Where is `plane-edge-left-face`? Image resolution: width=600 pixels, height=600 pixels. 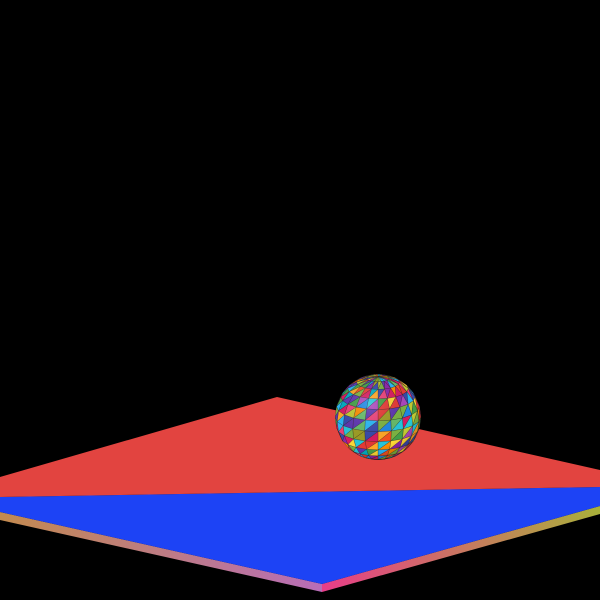 plane-edge-left-face is located at coordinates (161, 552).